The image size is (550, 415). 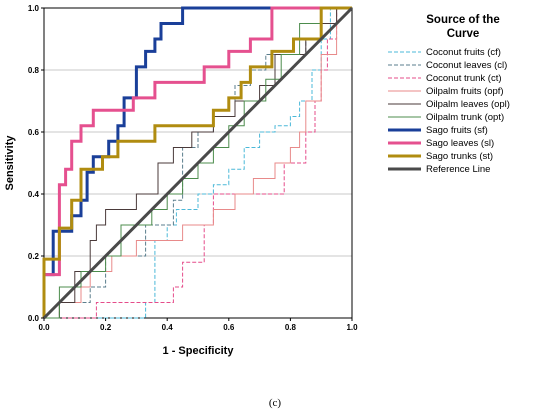 What do you see at coordinates (44, 327) in the screenshot?
I see `x-tick-label: 0.0` at bounding box center [44, 327].